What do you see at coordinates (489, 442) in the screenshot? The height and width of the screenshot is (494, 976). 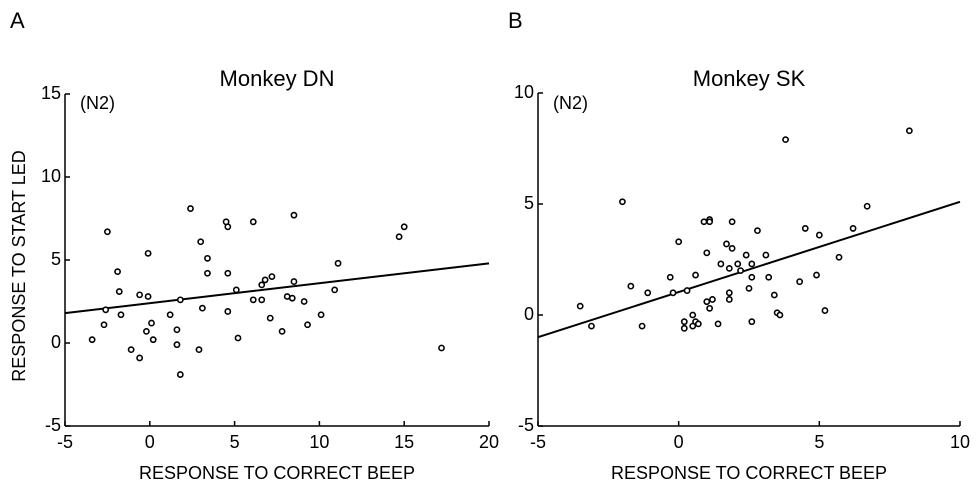 I see `x-tick-label: 20` at bounding box center [489, 442].